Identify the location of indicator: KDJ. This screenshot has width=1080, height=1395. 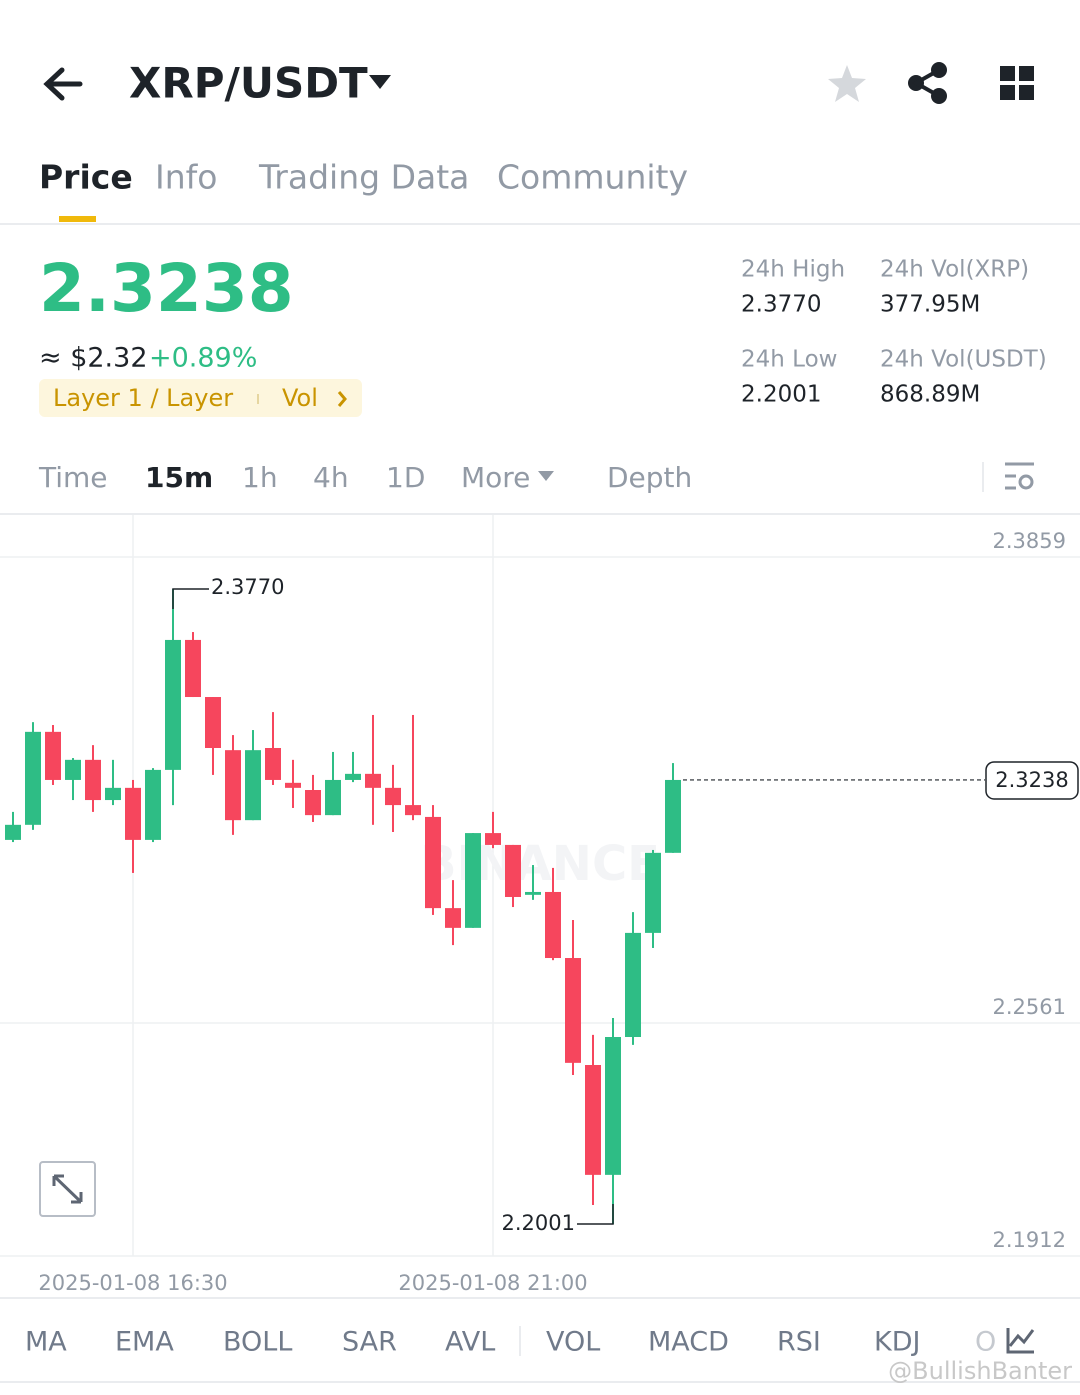
(897, 1342).